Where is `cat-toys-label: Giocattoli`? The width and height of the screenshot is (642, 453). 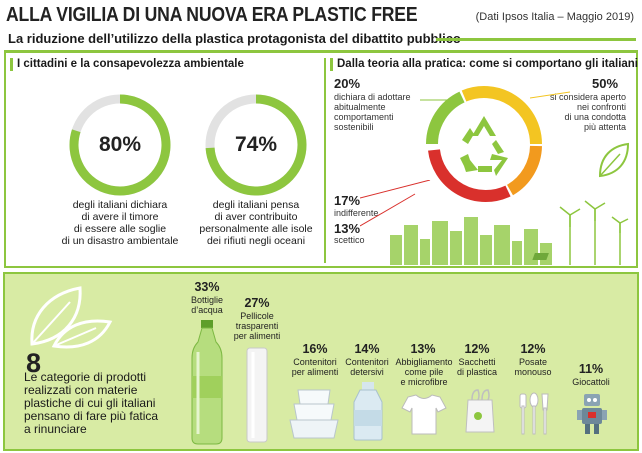
cat-toys-label: Giocattoli is located at coordinates (591, 382).